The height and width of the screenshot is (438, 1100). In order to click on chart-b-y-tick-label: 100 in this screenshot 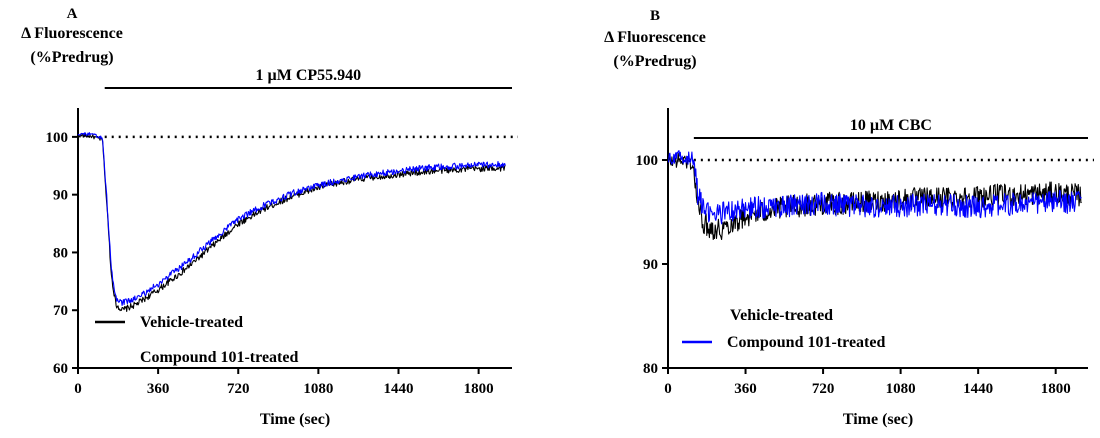, I will do `click(647, 161)`.